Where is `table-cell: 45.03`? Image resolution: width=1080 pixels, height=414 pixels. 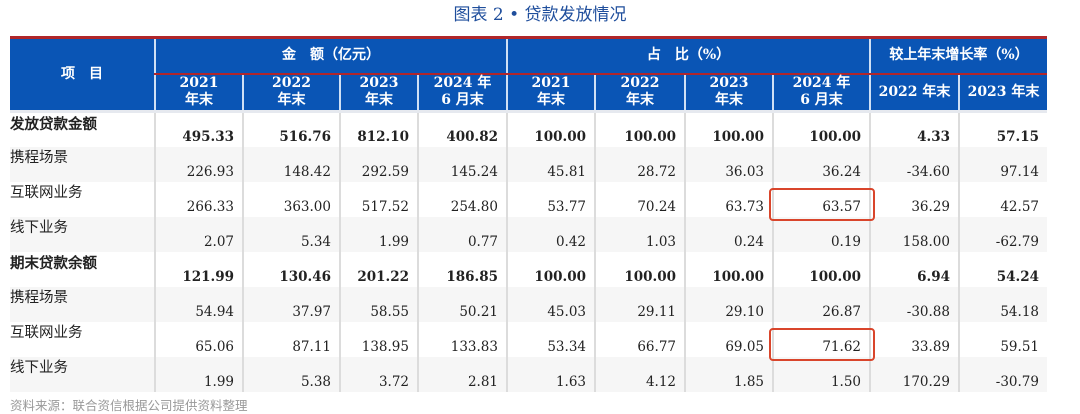 table-cell: 45.03 is located at coordinates (550, 304).